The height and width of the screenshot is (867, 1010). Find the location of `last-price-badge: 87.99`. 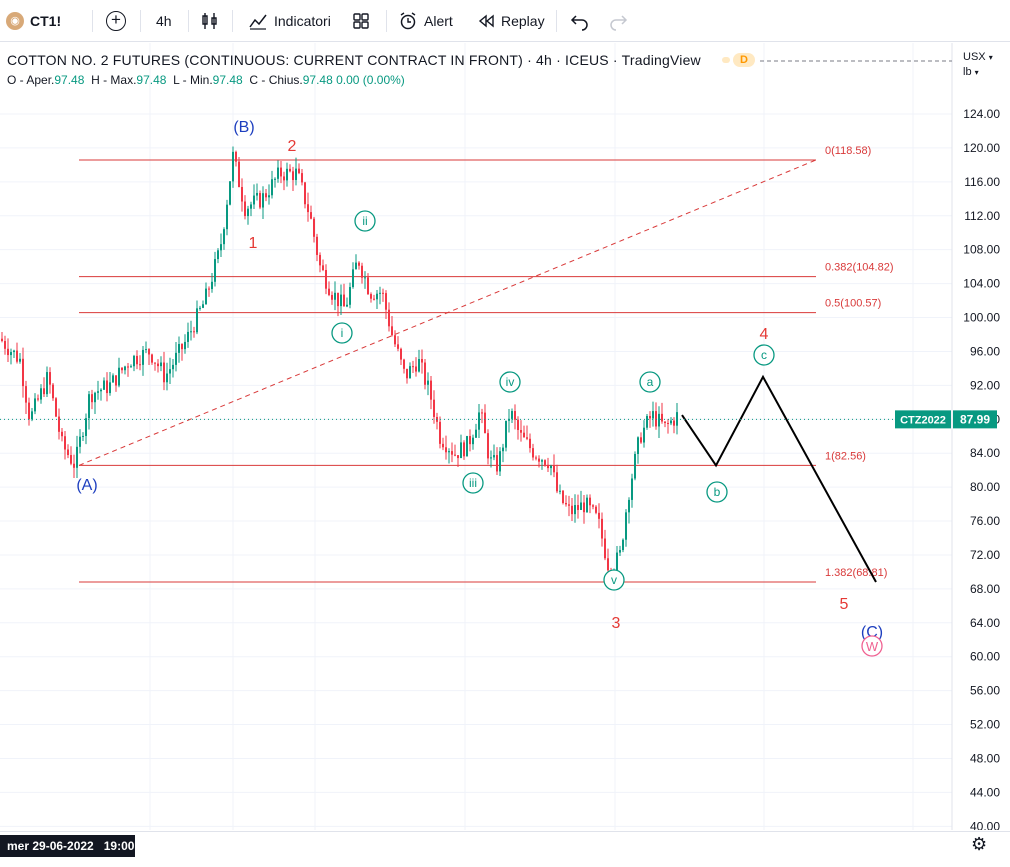

last-price-badge: 87.99 is located at coordinates (975, 419).